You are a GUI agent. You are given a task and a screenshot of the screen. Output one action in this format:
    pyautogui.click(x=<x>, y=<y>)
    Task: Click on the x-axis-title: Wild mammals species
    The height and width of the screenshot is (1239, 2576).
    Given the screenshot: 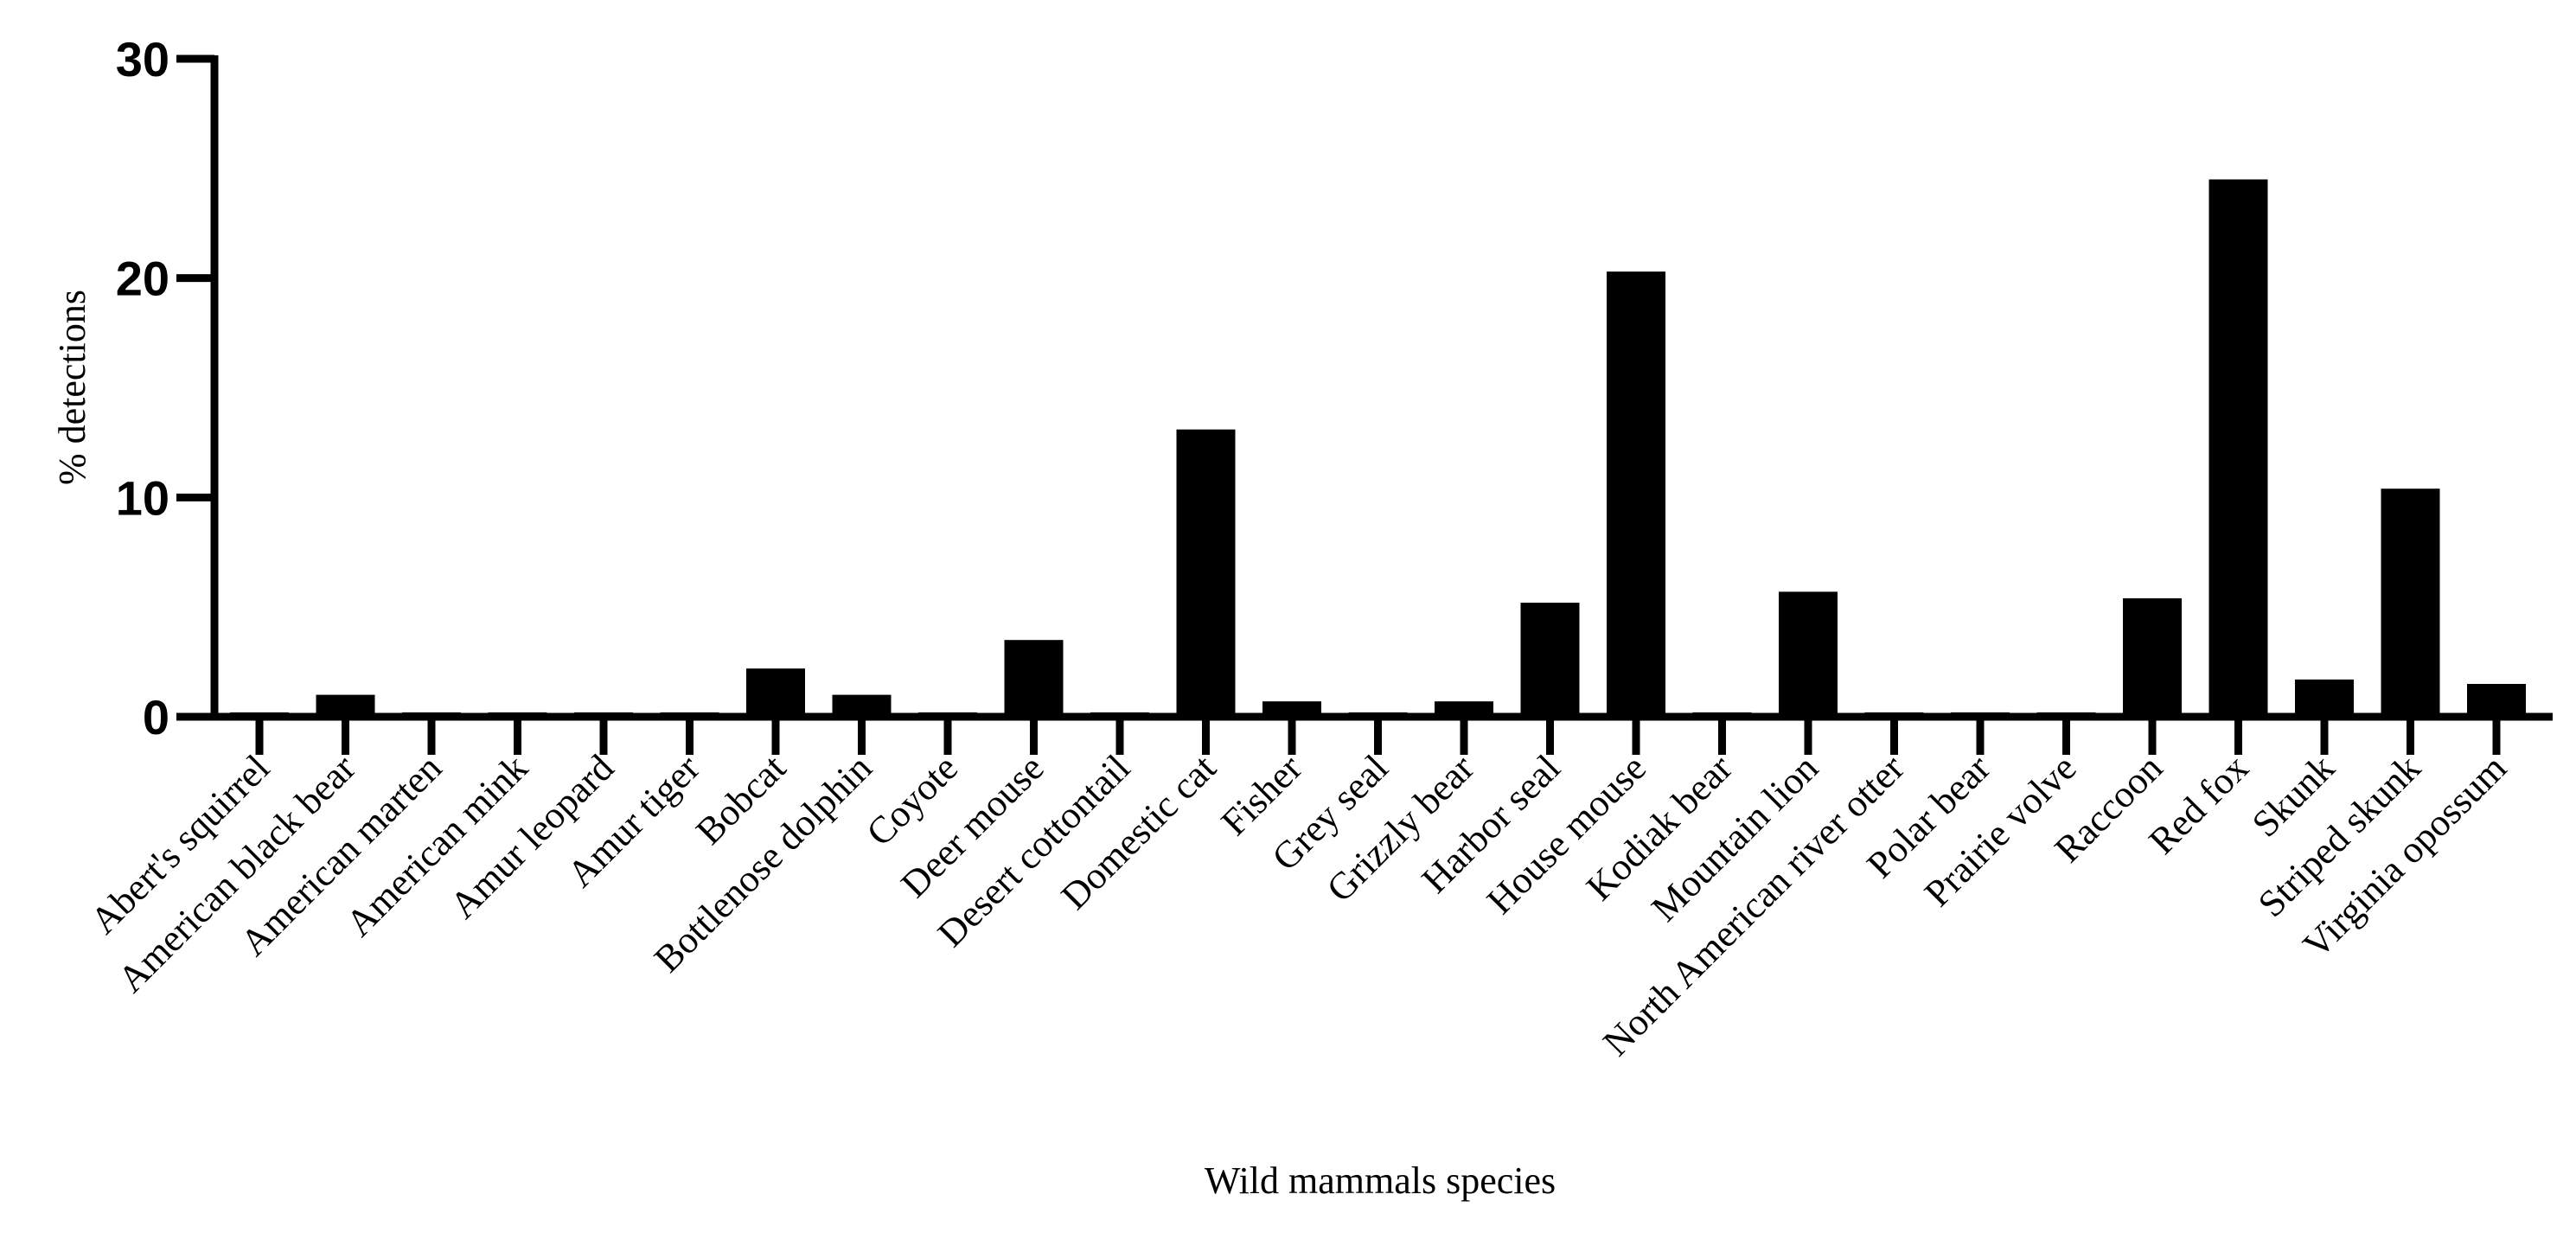 What is the action you would take?
    pyautogui.click(x=1381, y=1180)
    